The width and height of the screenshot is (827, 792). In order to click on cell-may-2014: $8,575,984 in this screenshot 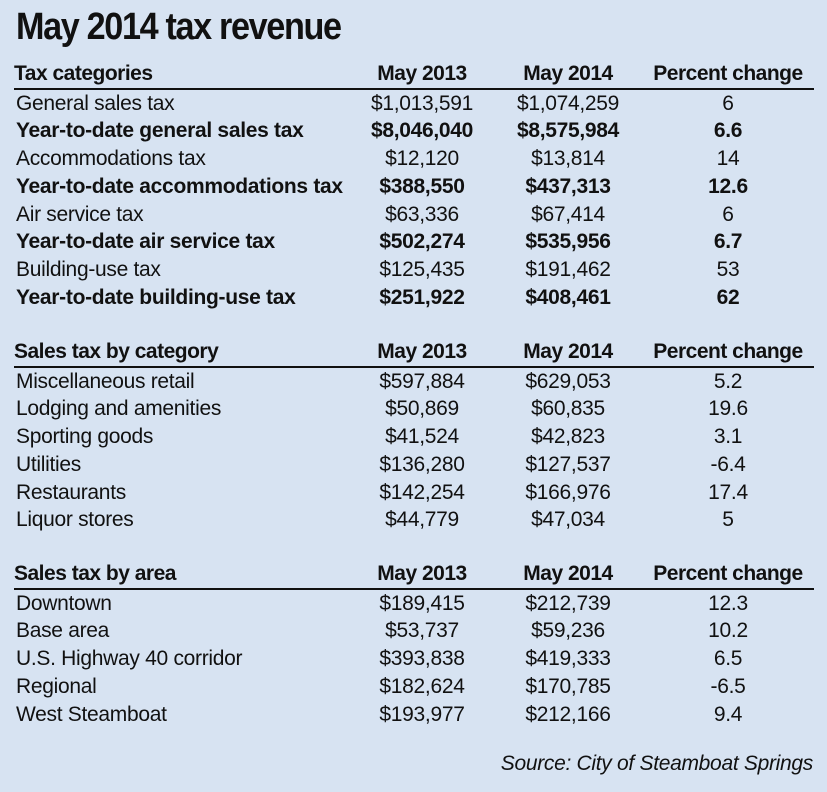, I will do `click(568, 131)`.